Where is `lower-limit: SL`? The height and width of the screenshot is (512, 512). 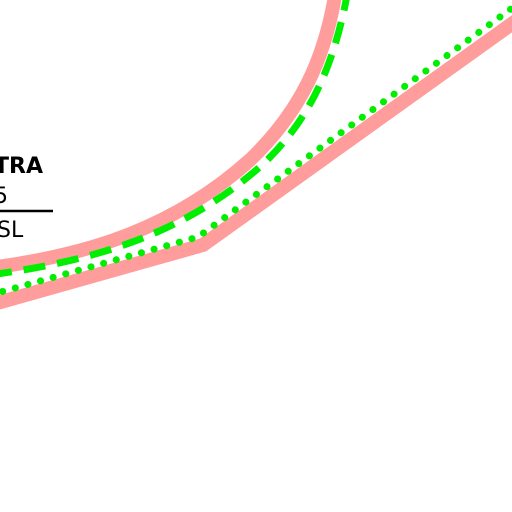 lower-limit: SL is located at coordinates (12, 230).